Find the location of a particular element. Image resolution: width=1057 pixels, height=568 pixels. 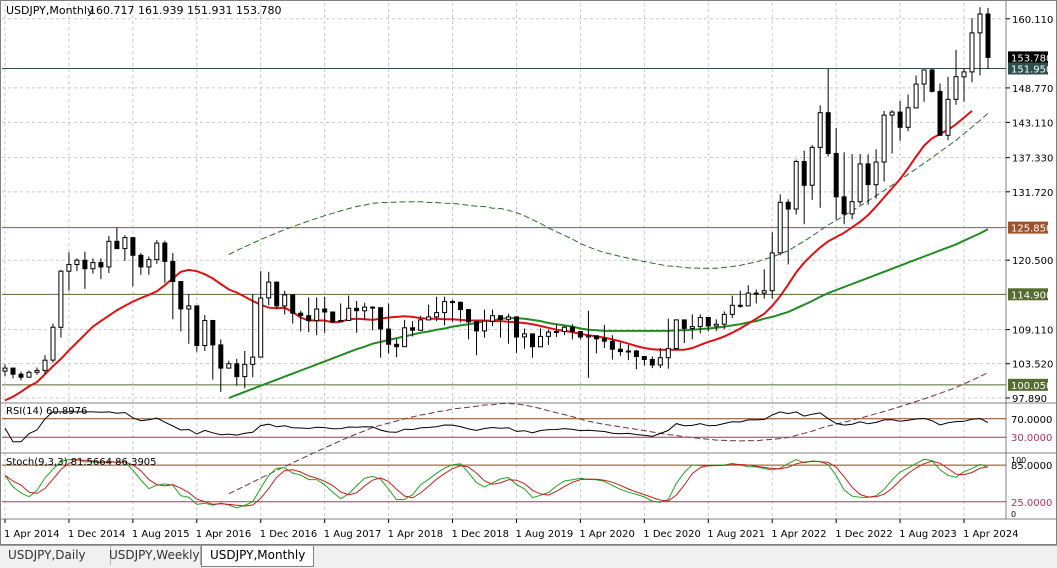

price-tag: 100.050 is located at coordinates (1031, 386).